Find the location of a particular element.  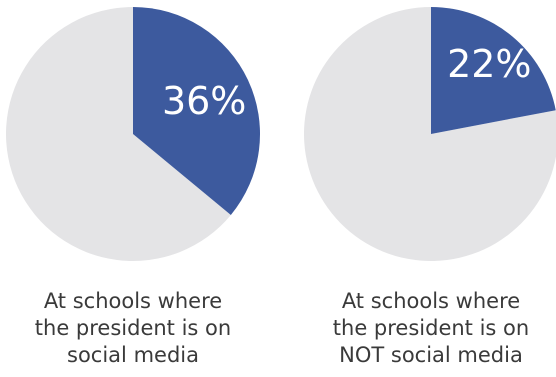

caption-line: NOT social media is located at coordinates (431, 355).